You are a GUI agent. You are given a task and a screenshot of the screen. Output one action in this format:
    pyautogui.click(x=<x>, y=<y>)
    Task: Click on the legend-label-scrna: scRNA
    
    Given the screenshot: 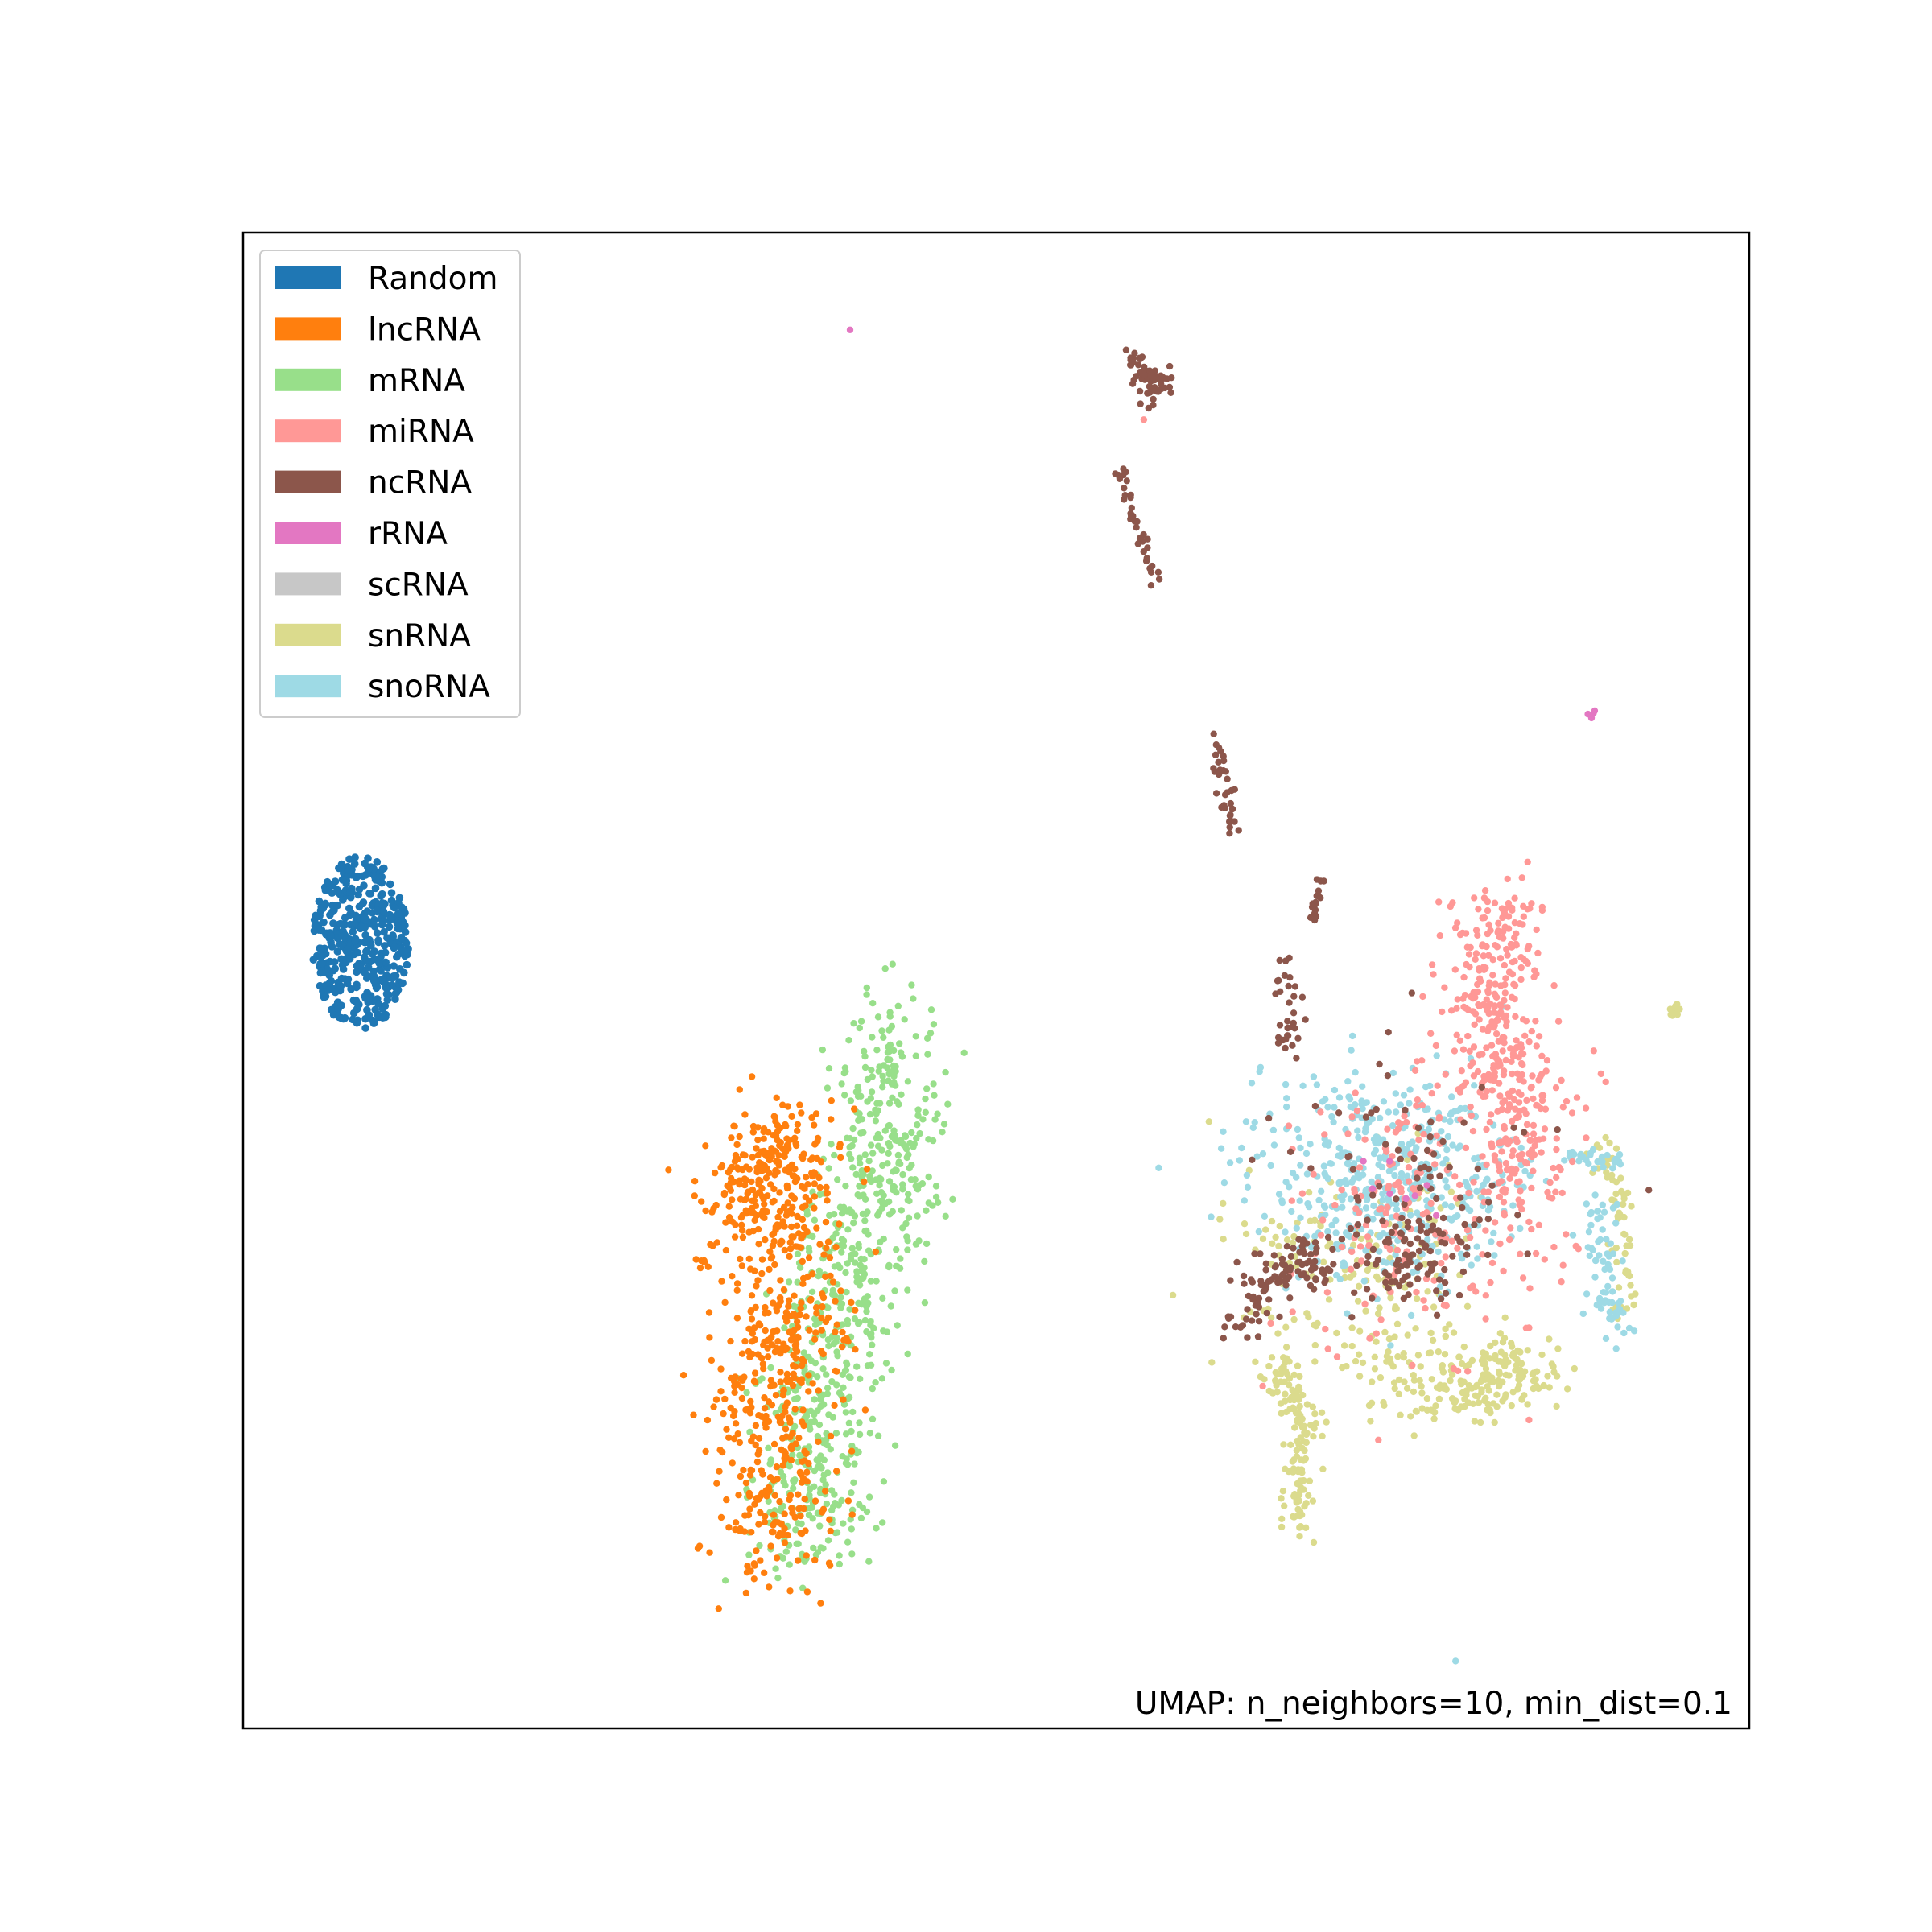 What is the action you would take?
    pyautogui.click(x=418, y=585)
    